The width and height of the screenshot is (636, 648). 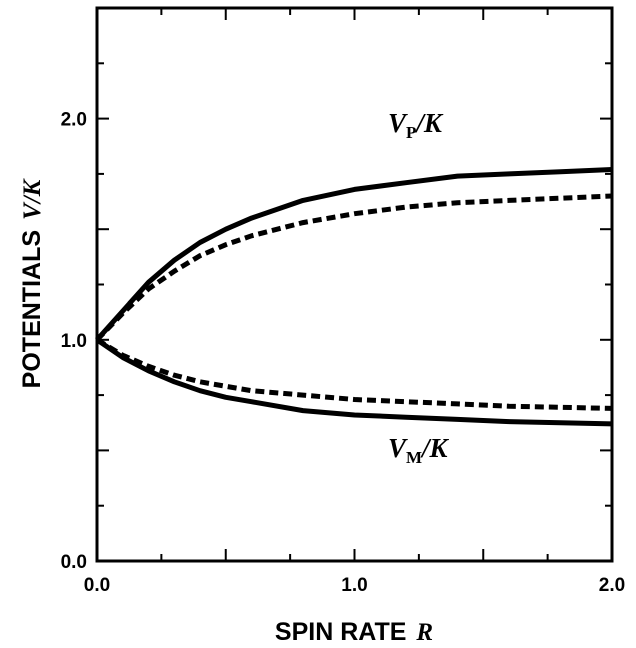 What do you see at coordinates (354, 632) in the screenshot?
I see `x-axis-label: SPIN RATE R` at bounding box center [354, 632].